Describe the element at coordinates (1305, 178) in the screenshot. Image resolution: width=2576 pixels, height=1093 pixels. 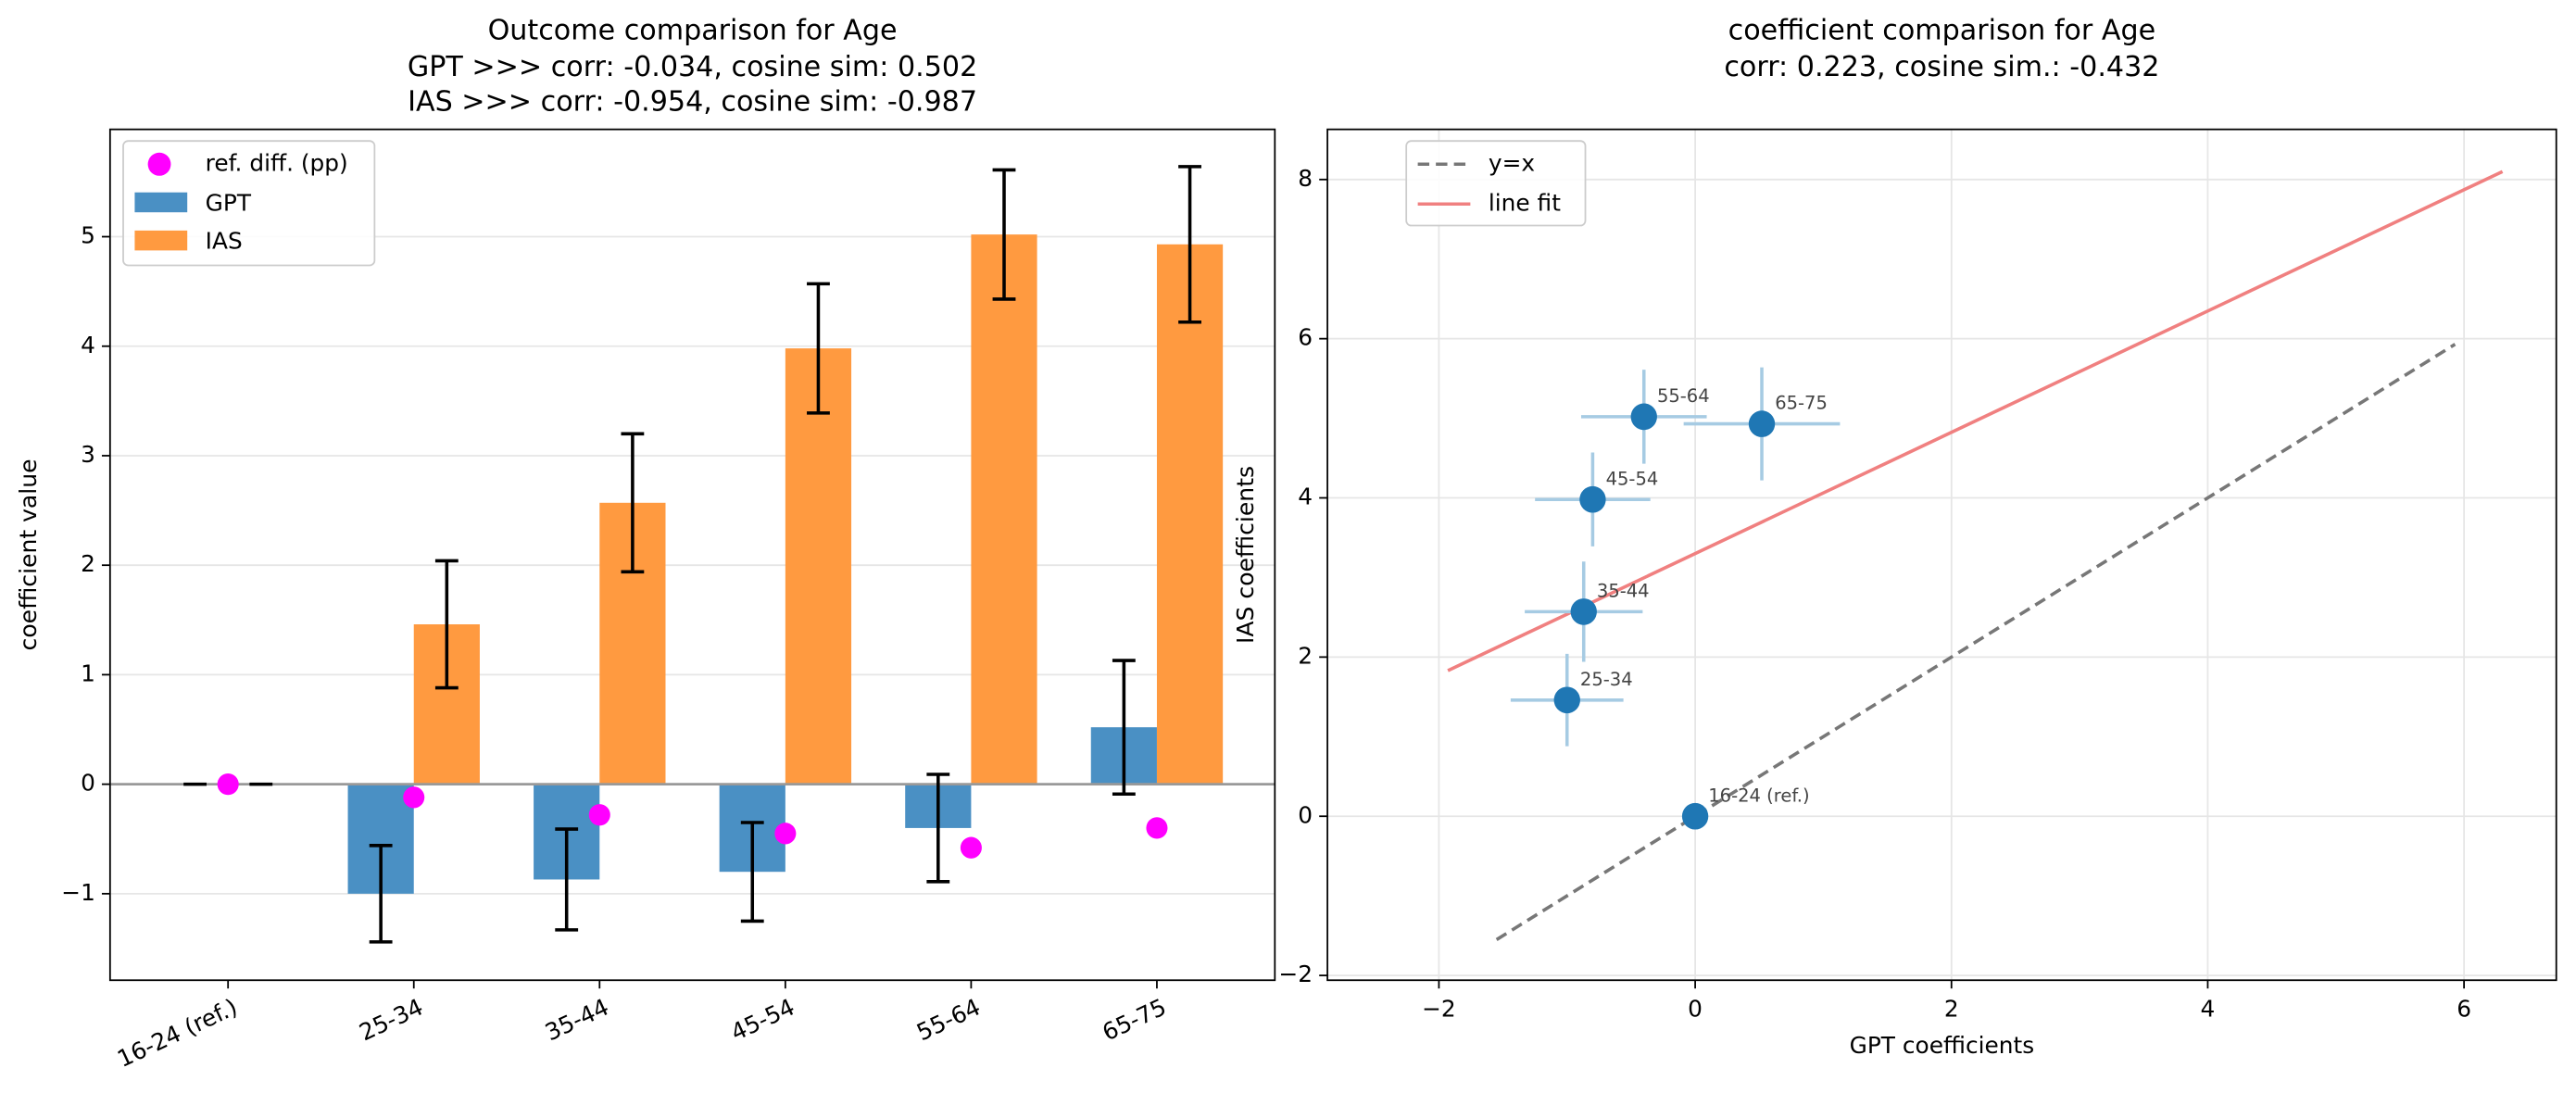
I see `y-tick-label: 8` at that location.